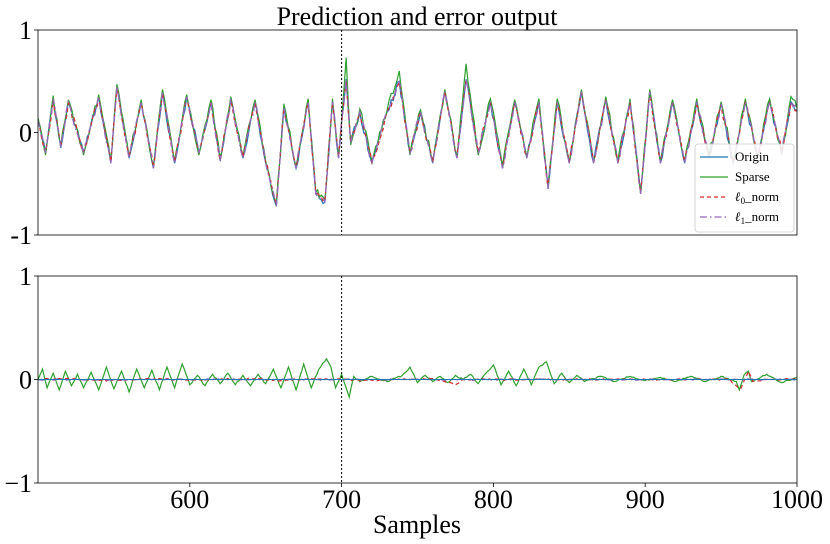 The image size is (830, 544). Describe the element at coordinates (341, 499) in the screenshot. I see `x-tick-label: 700` at that location.